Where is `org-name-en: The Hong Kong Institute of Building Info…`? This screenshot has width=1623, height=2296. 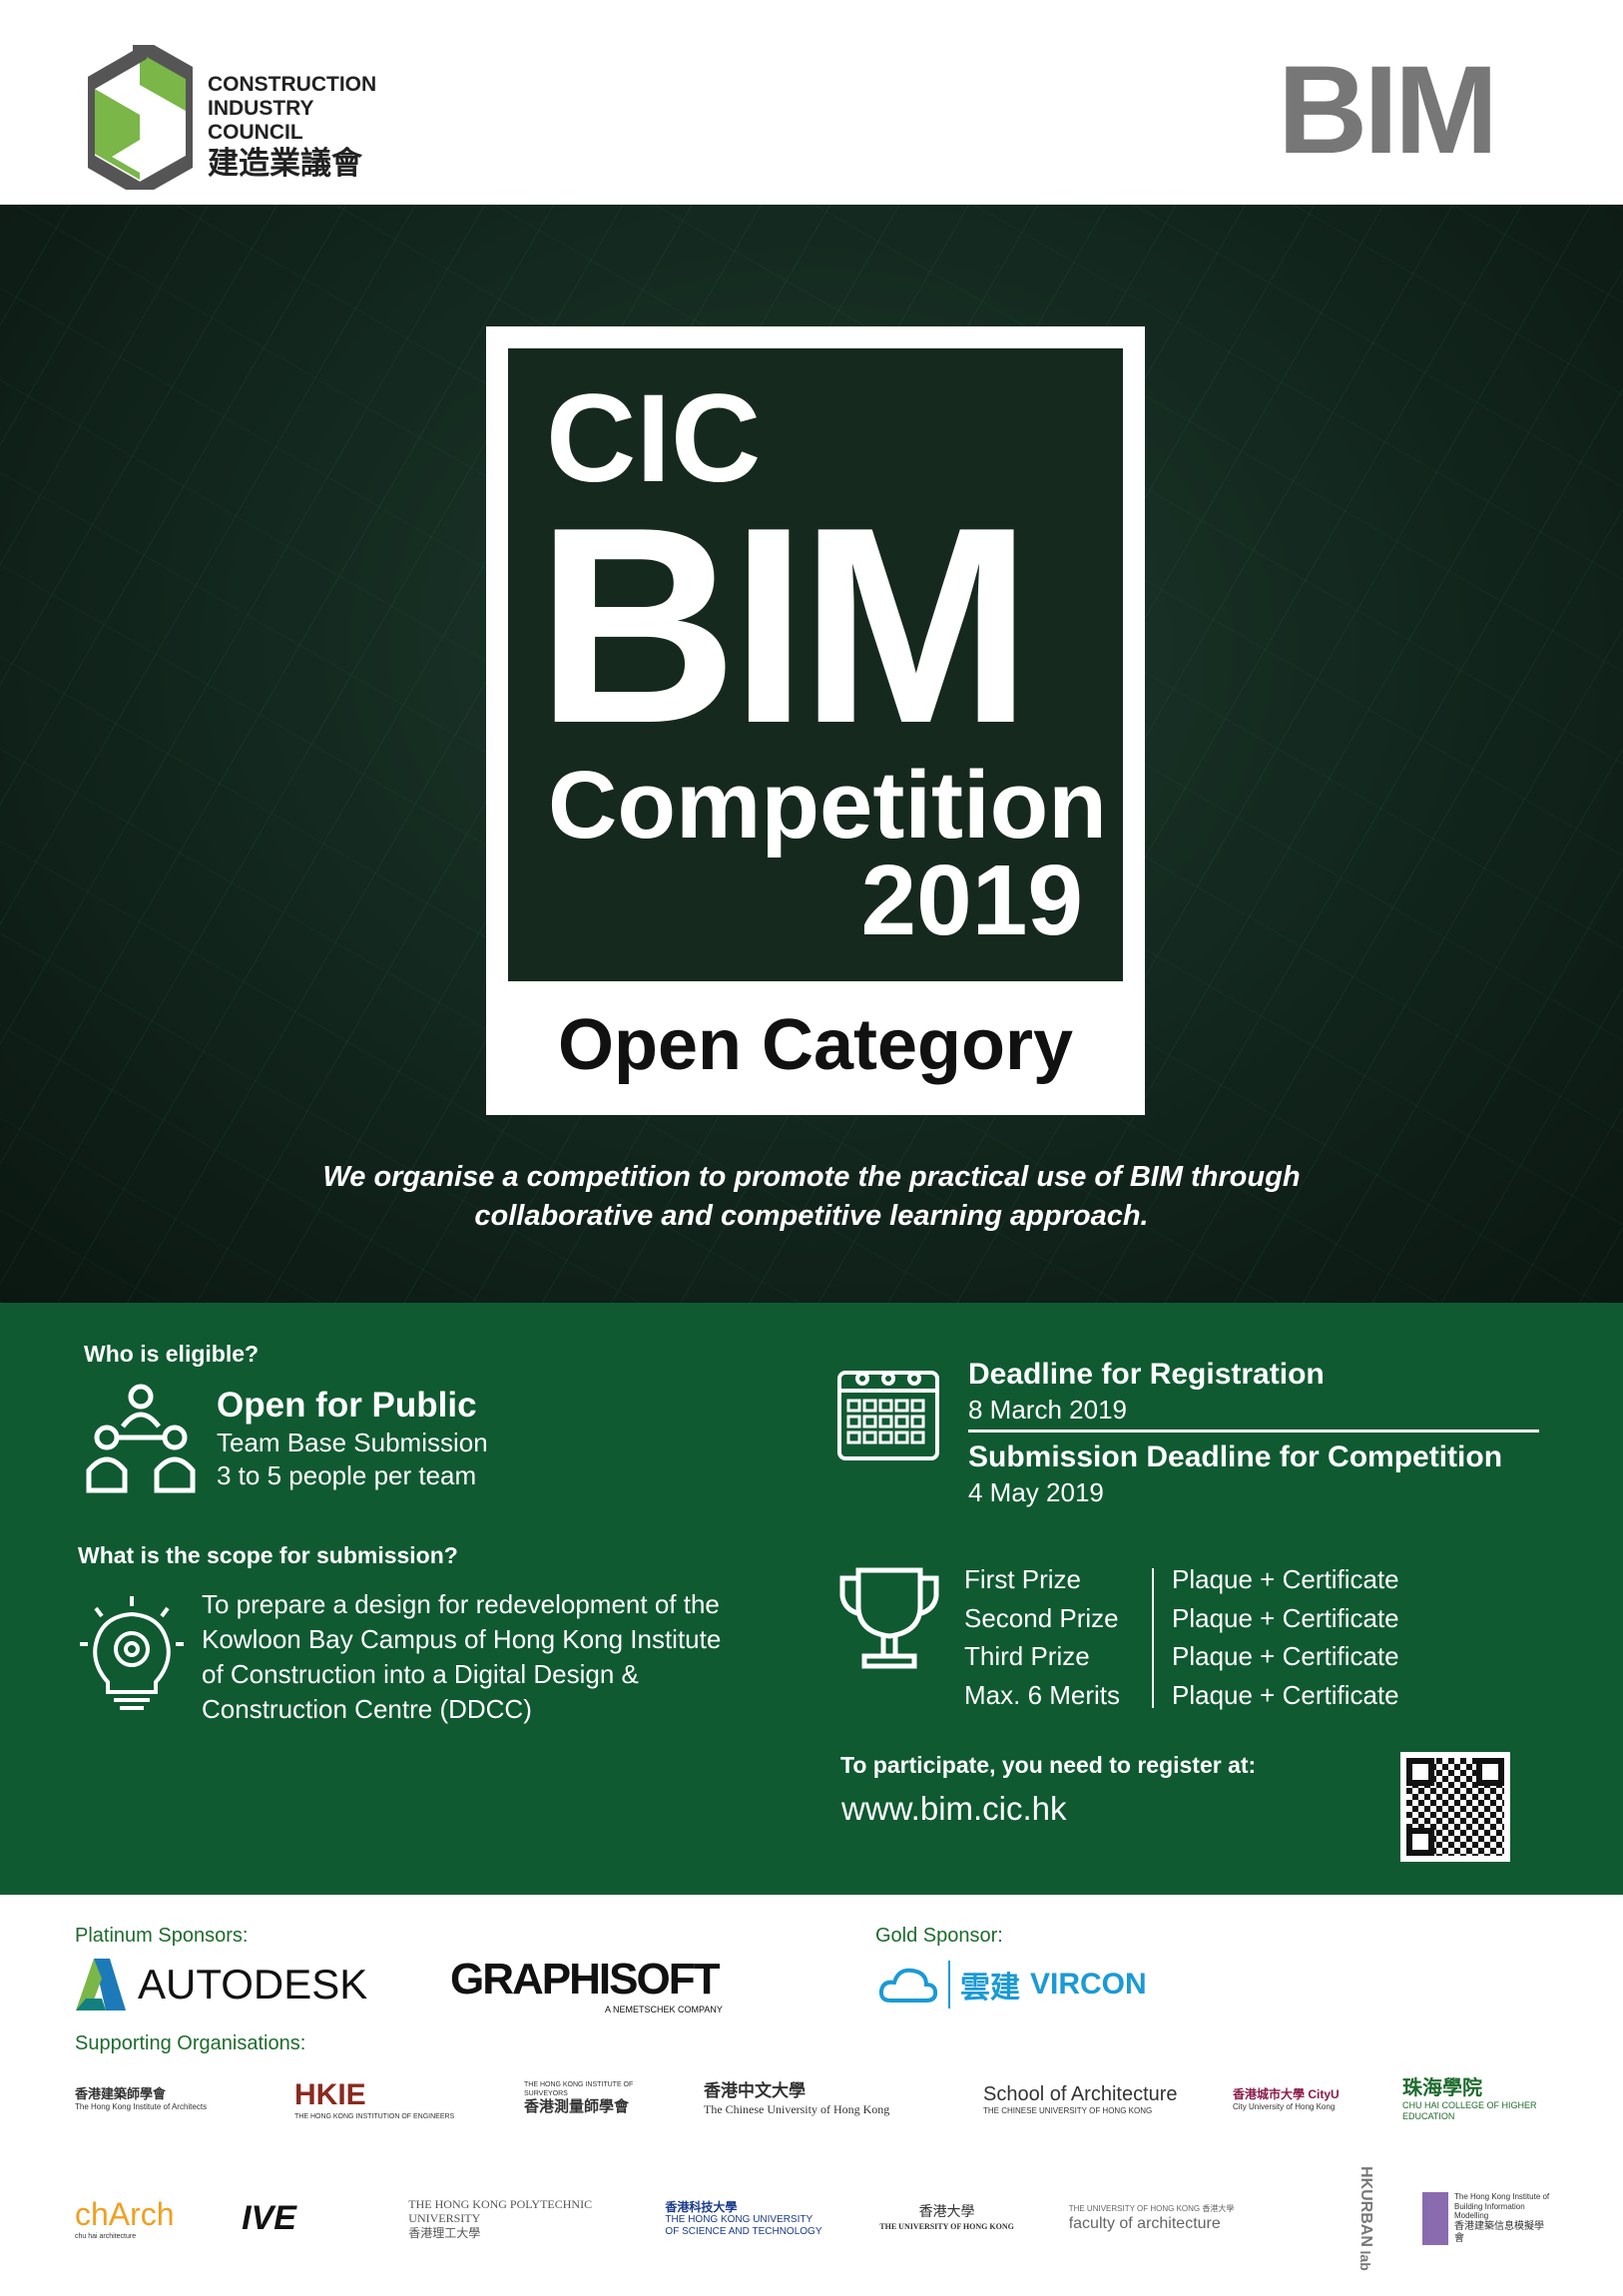
org-name-en: The Hong Kong Institute of Building Info… is located at coordinates (1502, 2206).